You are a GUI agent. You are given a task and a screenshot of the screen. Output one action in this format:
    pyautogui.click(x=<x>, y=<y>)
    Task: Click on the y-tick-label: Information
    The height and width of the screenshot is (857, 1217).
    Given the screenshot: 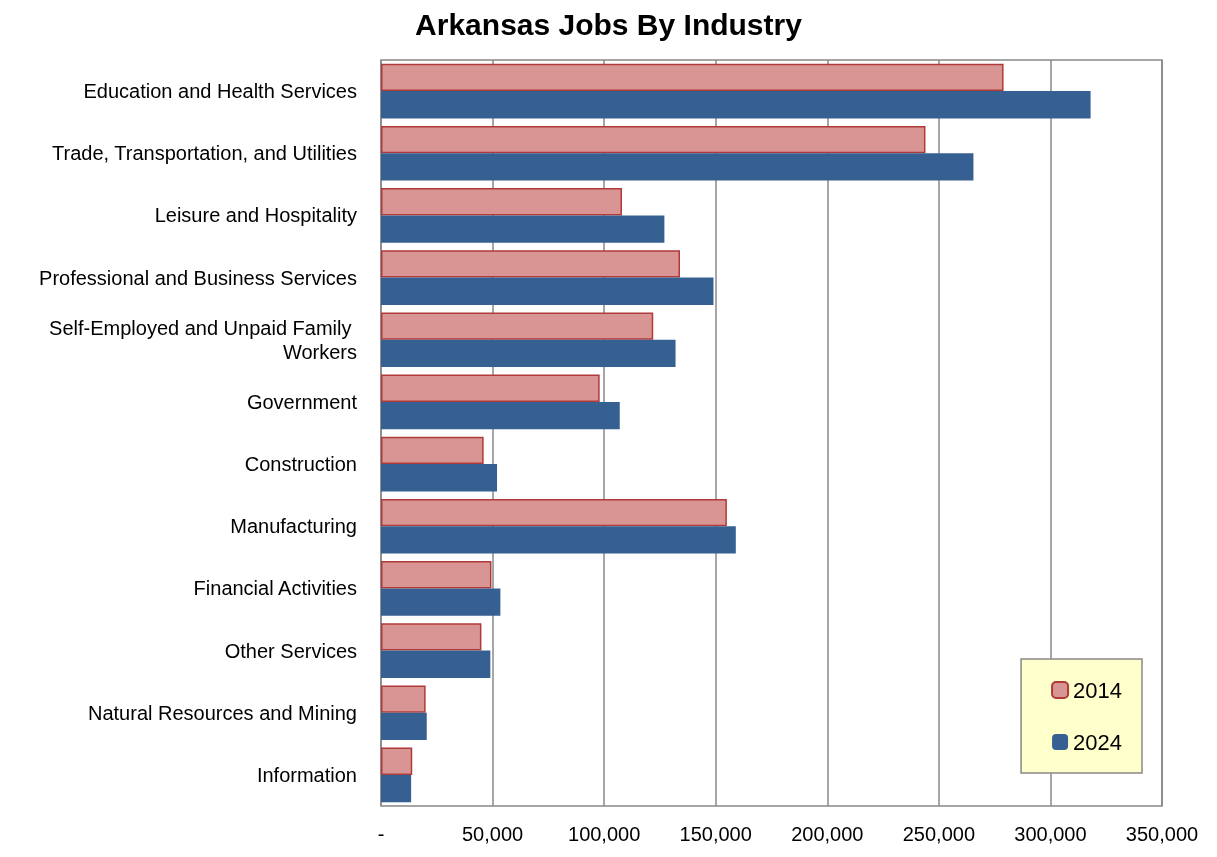 What is the action you would take?
    pyautogui.click(x=306, y=774)
    